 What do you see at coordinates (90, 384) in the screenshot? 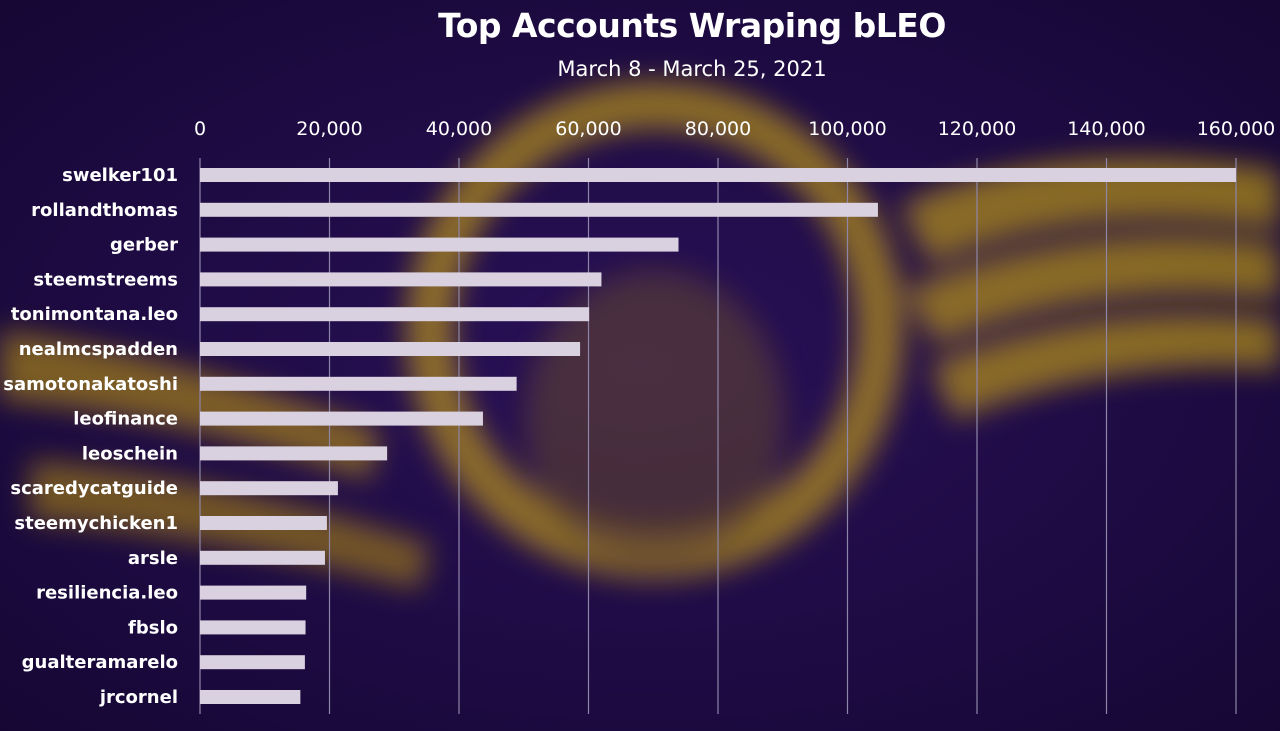
I see `category-label: samotonakatoshi` at bounding box center [90, 384].